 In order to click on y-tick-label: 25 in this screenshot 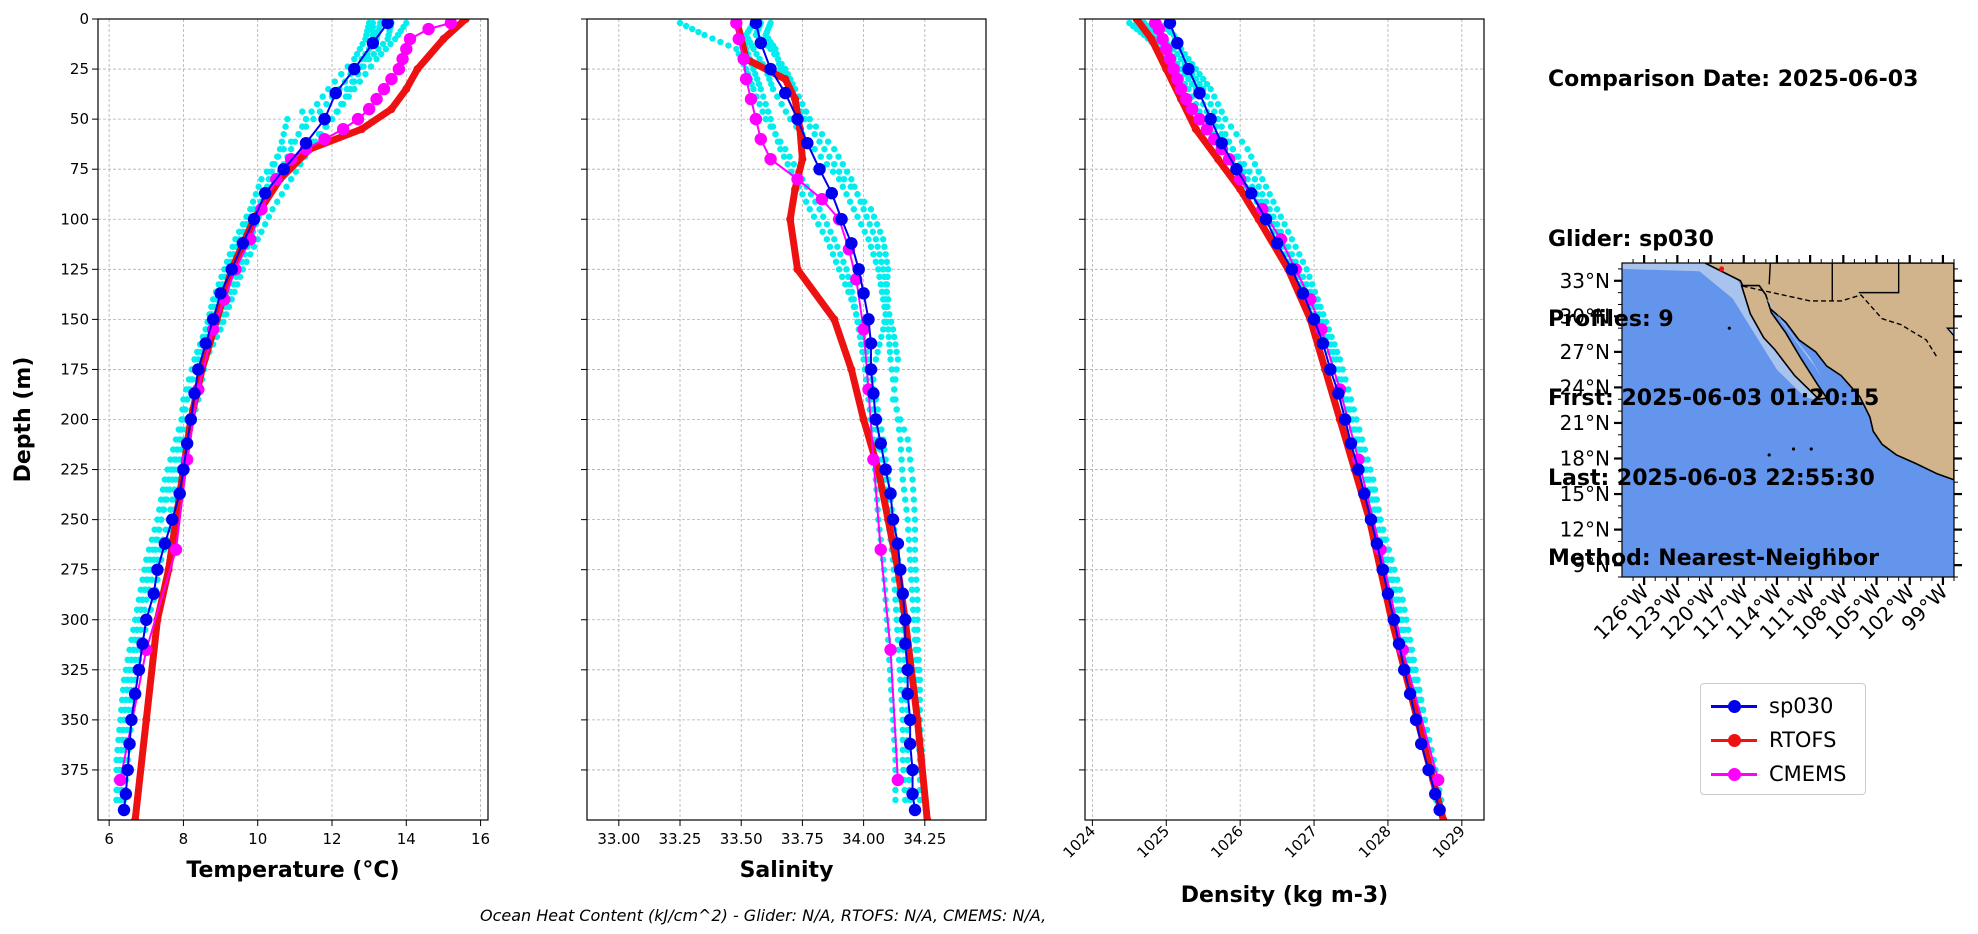, I will do `click(79, 69)`.